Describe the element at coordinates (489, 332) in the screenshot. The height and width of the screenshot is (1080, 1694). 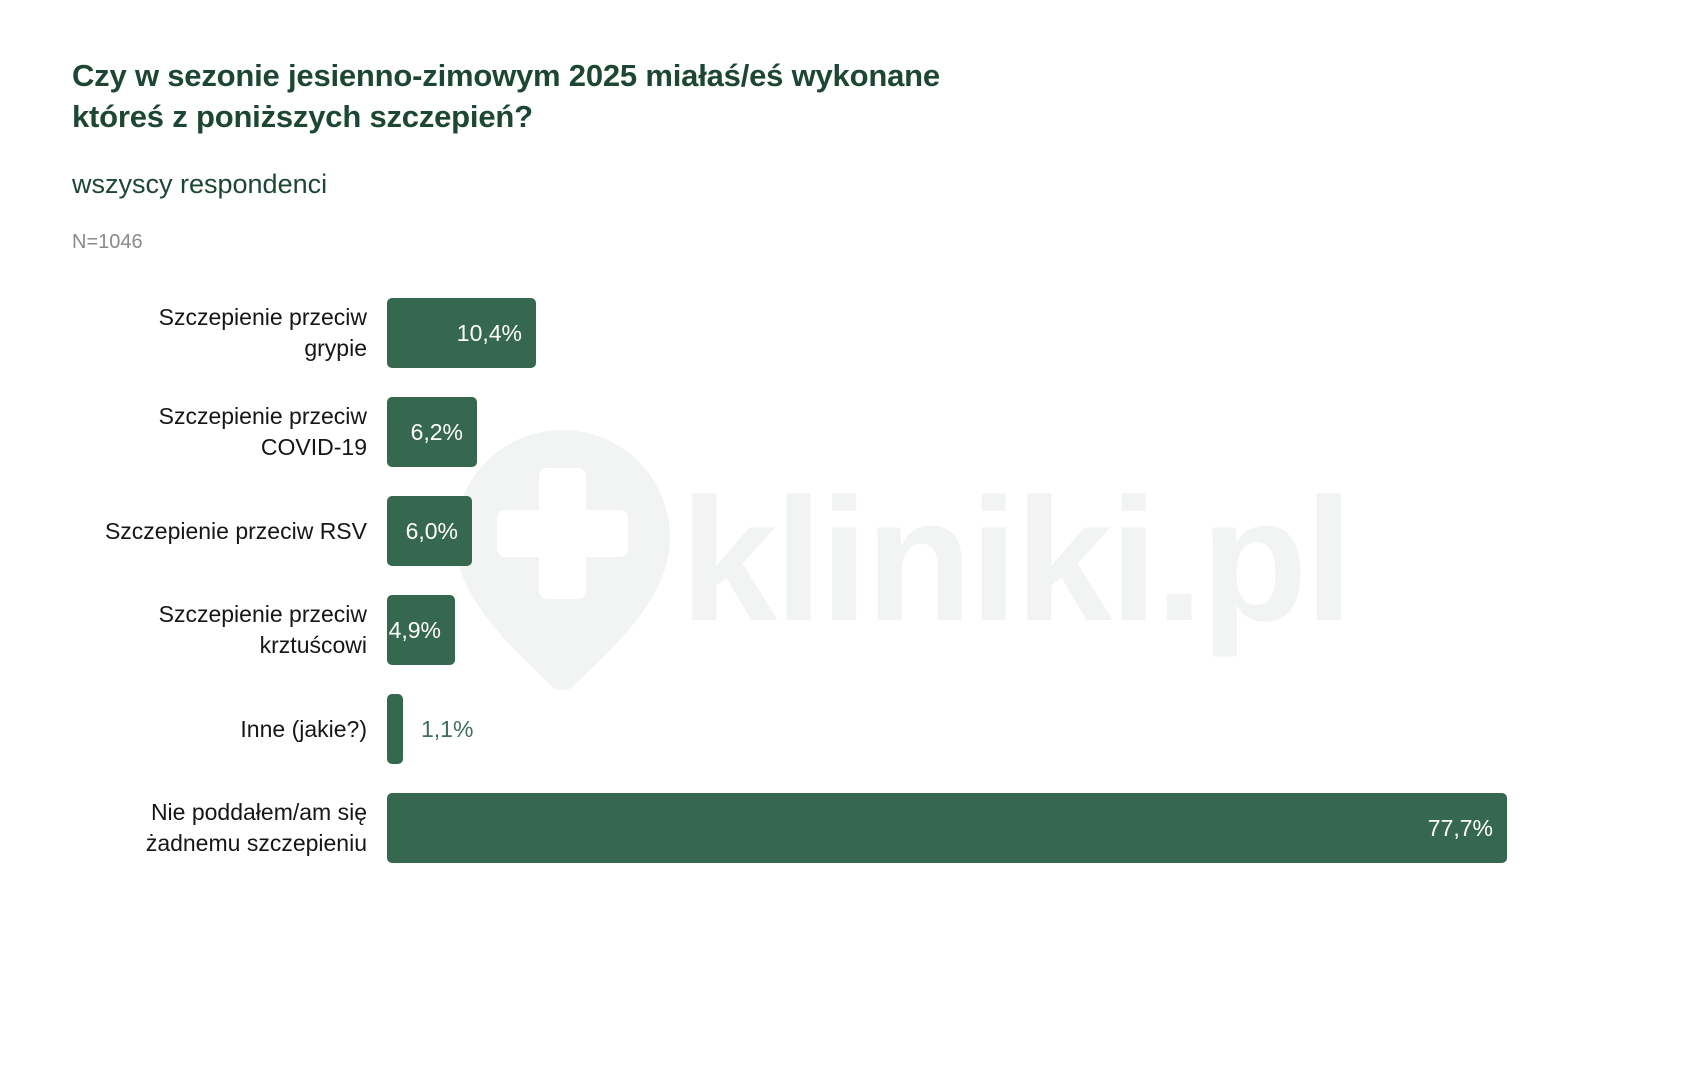
I see `bar-value-label: 10,4%` at that location.